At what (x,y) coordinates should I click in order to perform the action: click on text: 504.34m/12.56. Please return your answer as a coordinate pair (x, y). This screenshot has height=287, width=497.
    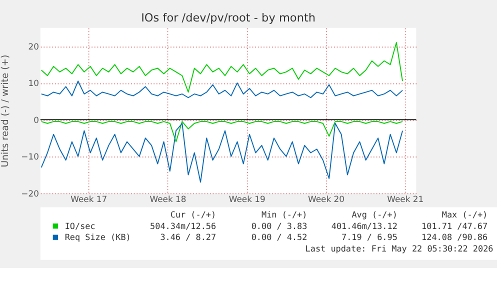
    Looking at the image, I should click on (183, 225).